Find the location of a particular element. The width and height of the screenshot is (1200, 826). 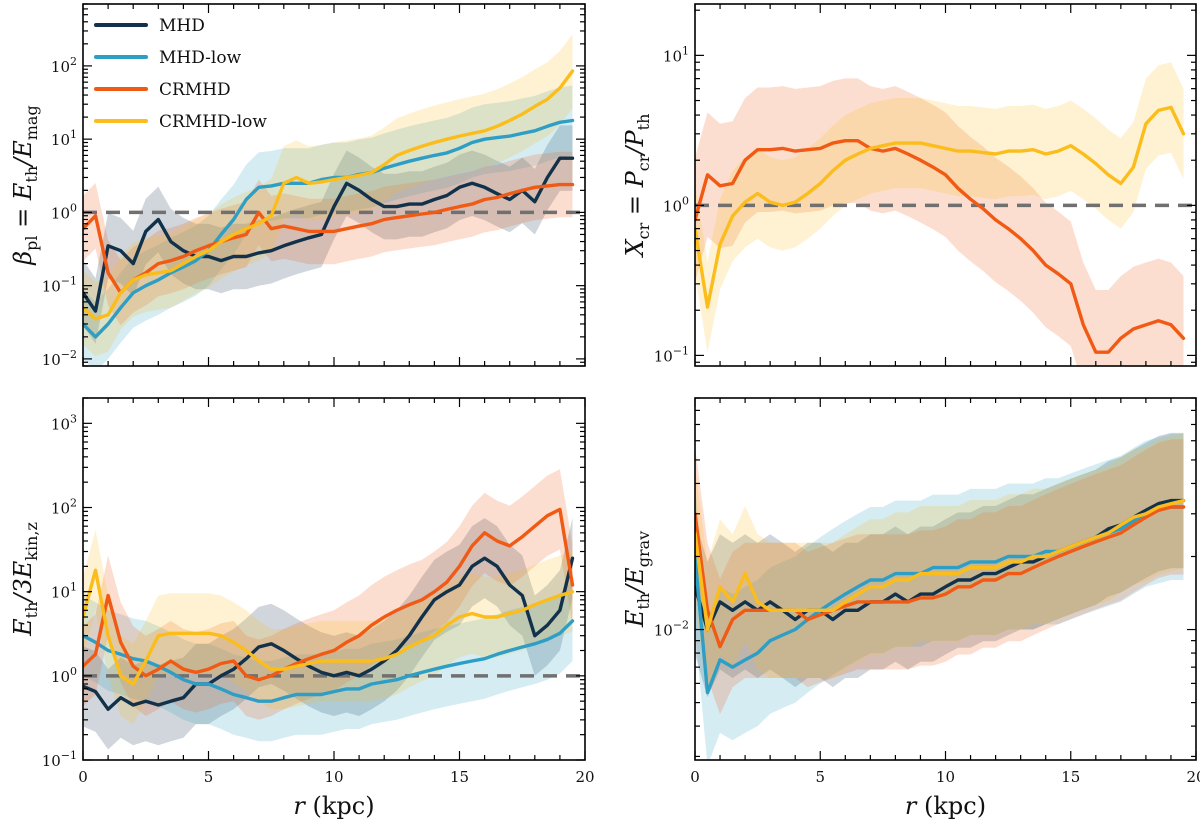

x-axis-label: r (kpc) is located at coordinates (945, 806).